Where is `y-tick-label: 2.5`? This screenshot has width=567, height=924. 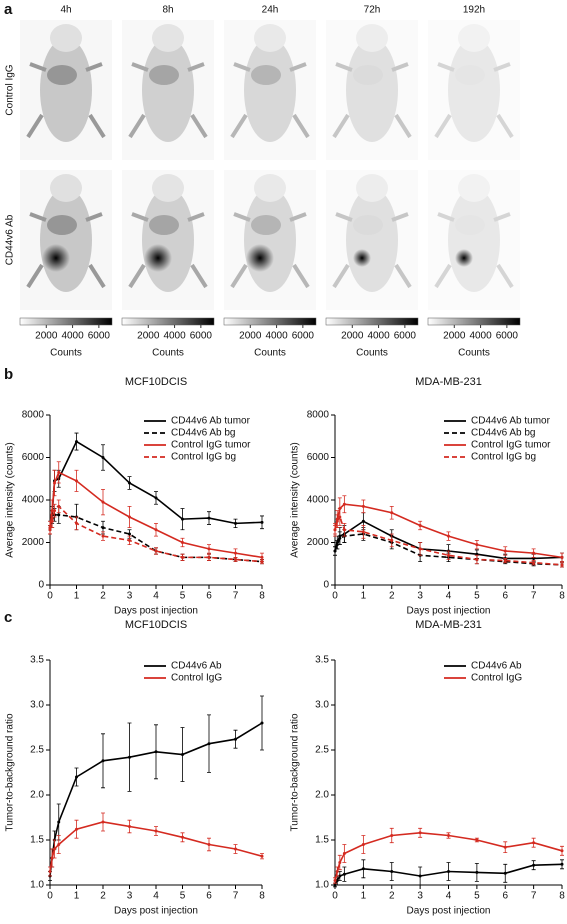 y-tick-label: 2.5 is located at coordinates (37, 750).